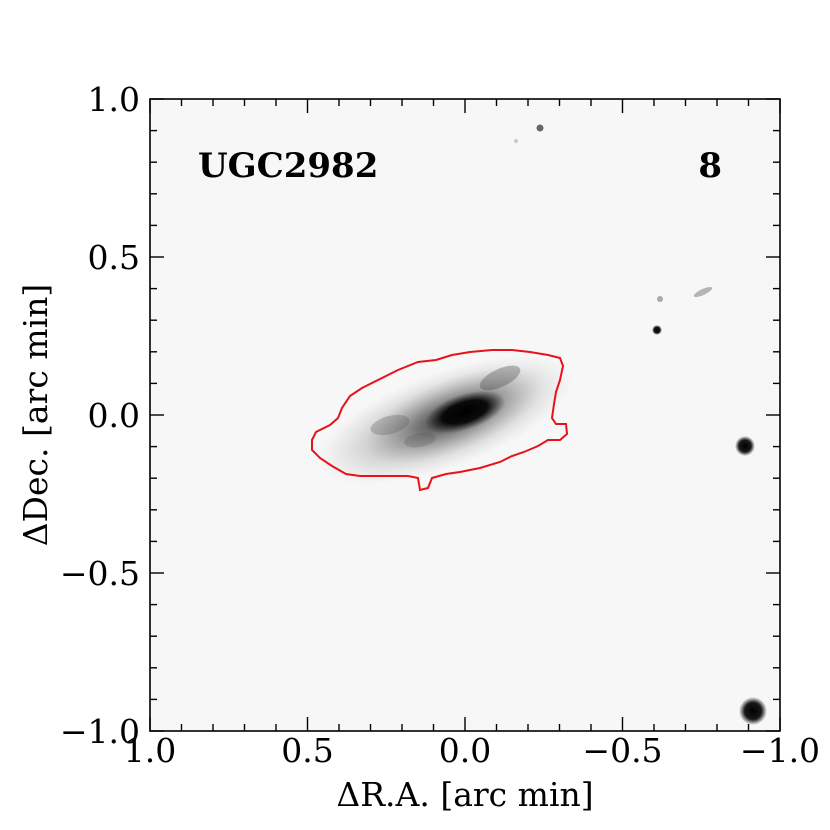  I want to click on y-tick-label: −1.0, so click(100, 731).